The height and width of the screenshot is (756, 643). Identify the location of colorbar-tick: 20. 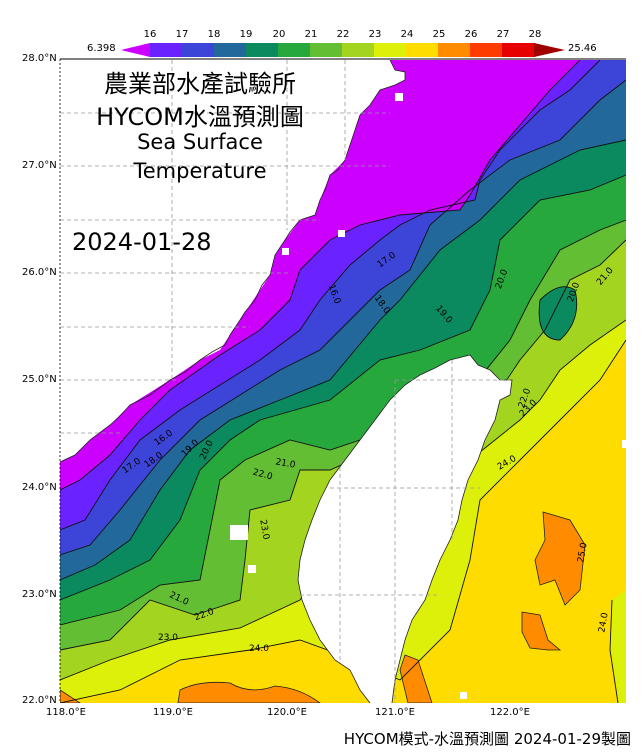
(279, 34).